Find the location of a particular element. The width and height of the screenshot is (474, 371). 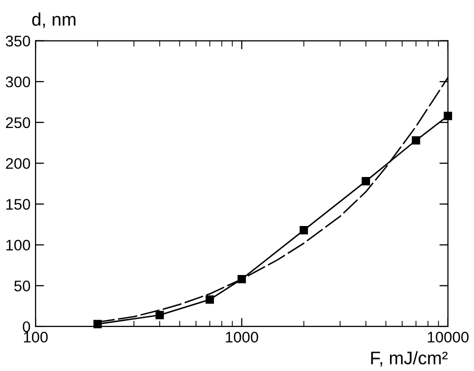

y-tick-label: 250 is located at coordinates (18, 122).